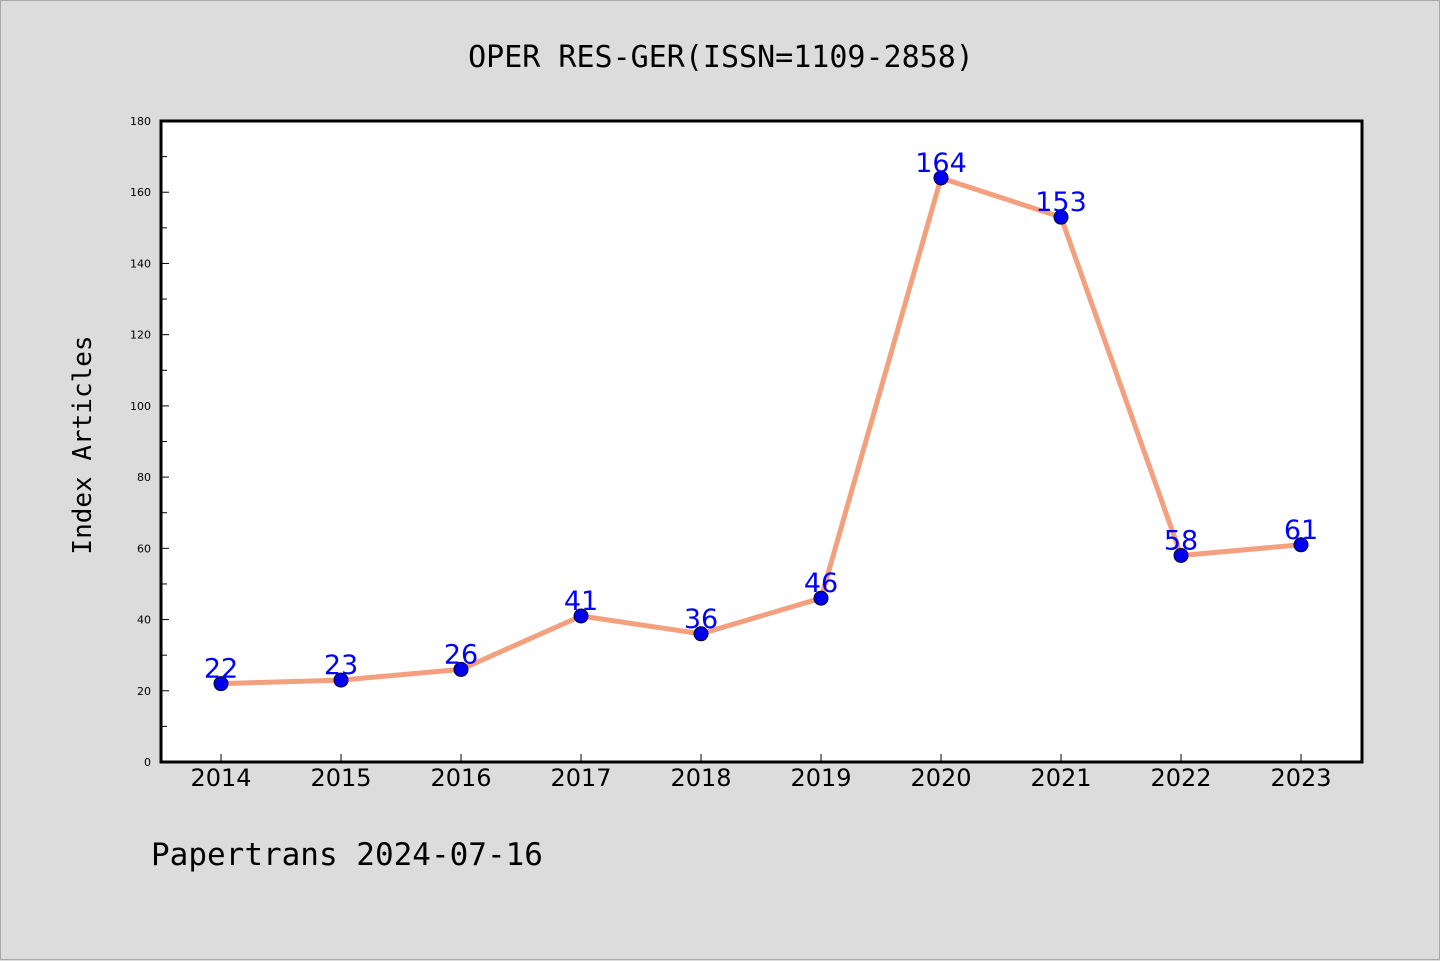 Image resolution: width=1440 pixels, height=961 pixels. I want to click on data-point-2021, so click(1061, 217).